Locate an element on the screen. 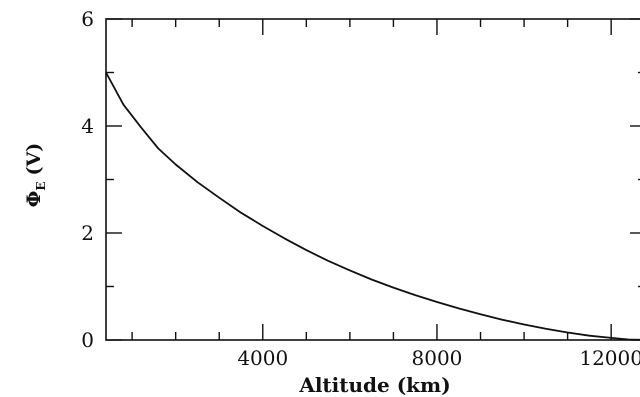 The height and width of the screenshot is (397, 640). x-tick-label: 8000 is located at coordinates (437, 358).